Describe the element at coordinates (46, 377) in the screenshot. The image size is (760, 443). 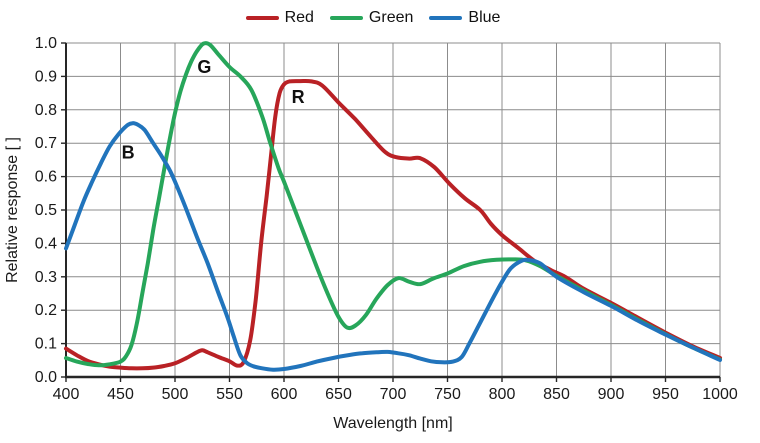
I see `y-tick-label: 0.0` at that location.